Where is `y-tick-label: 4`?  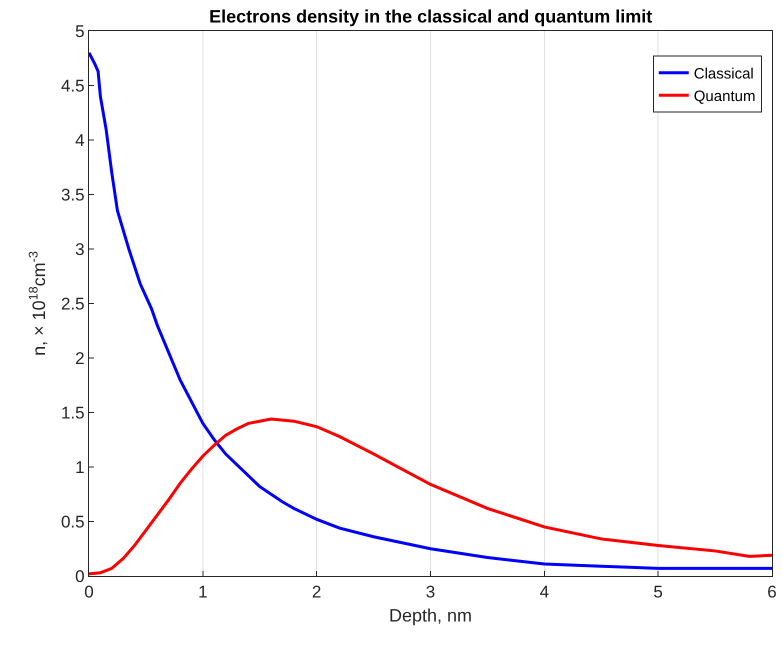 y-tick-label: 4 is located at coordinates (80, 140).